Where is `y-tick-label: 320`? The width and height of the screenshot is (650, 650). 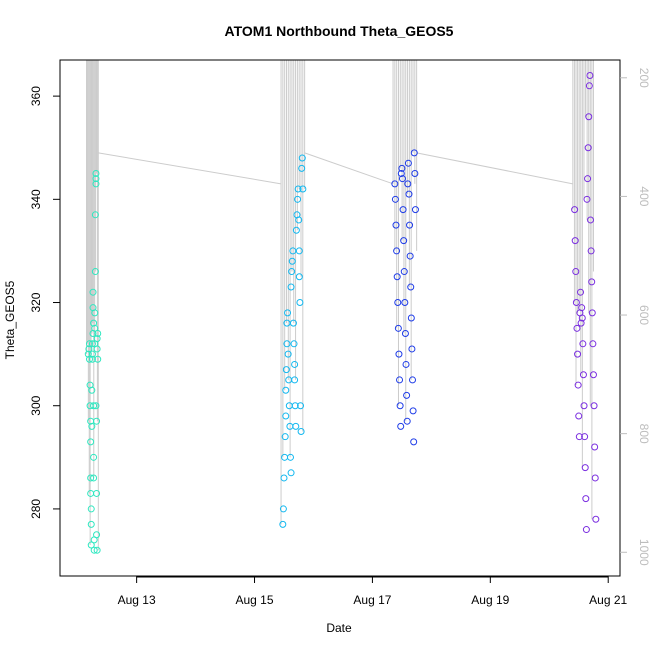
y-tick-label: 320 is located at coordinates (36, 302).